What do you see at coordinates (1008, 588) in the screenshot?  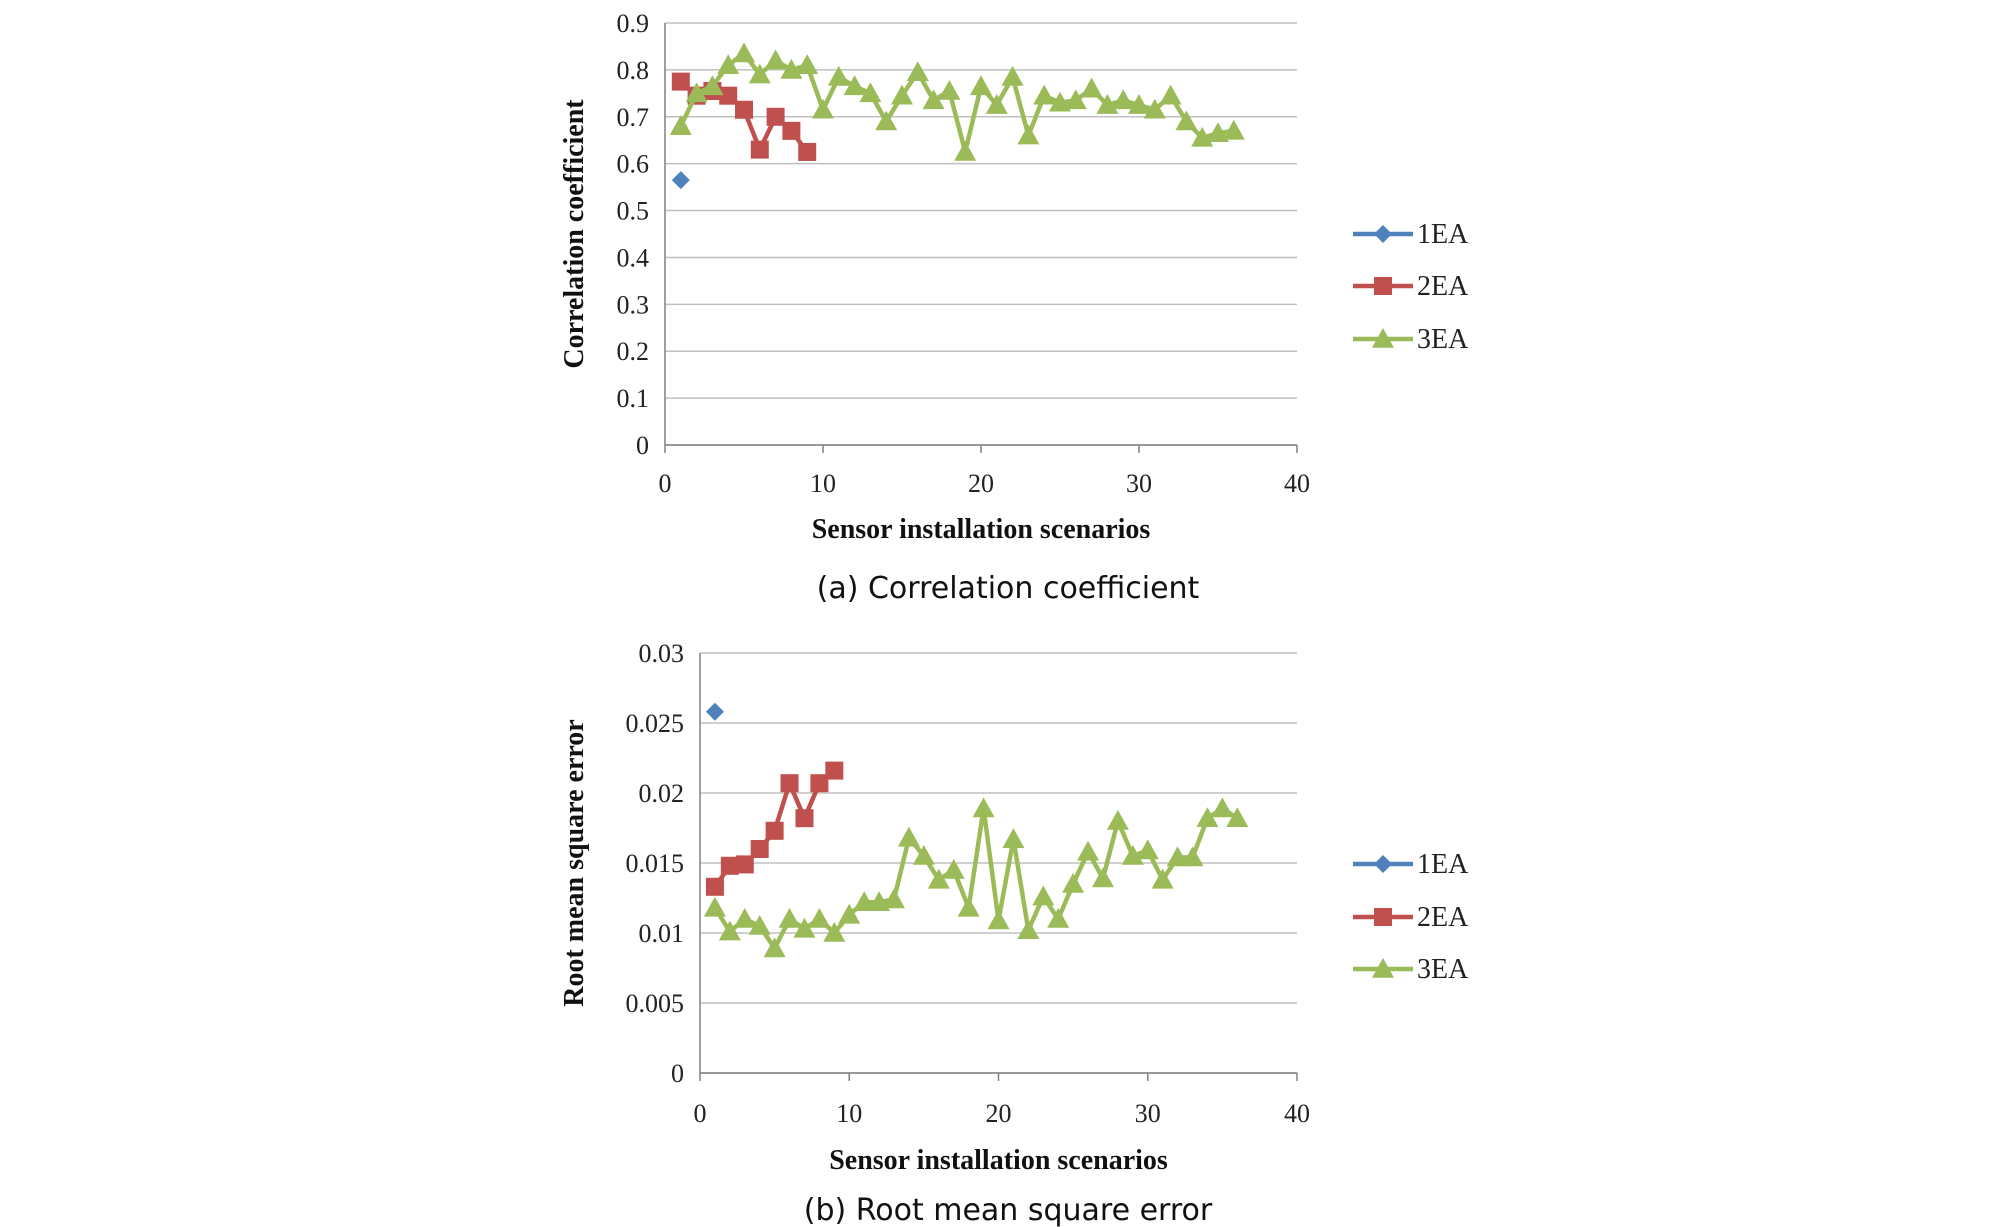 I see `figure-caption: (a) Correlation coefficient` at bounding box center [1008, 588].